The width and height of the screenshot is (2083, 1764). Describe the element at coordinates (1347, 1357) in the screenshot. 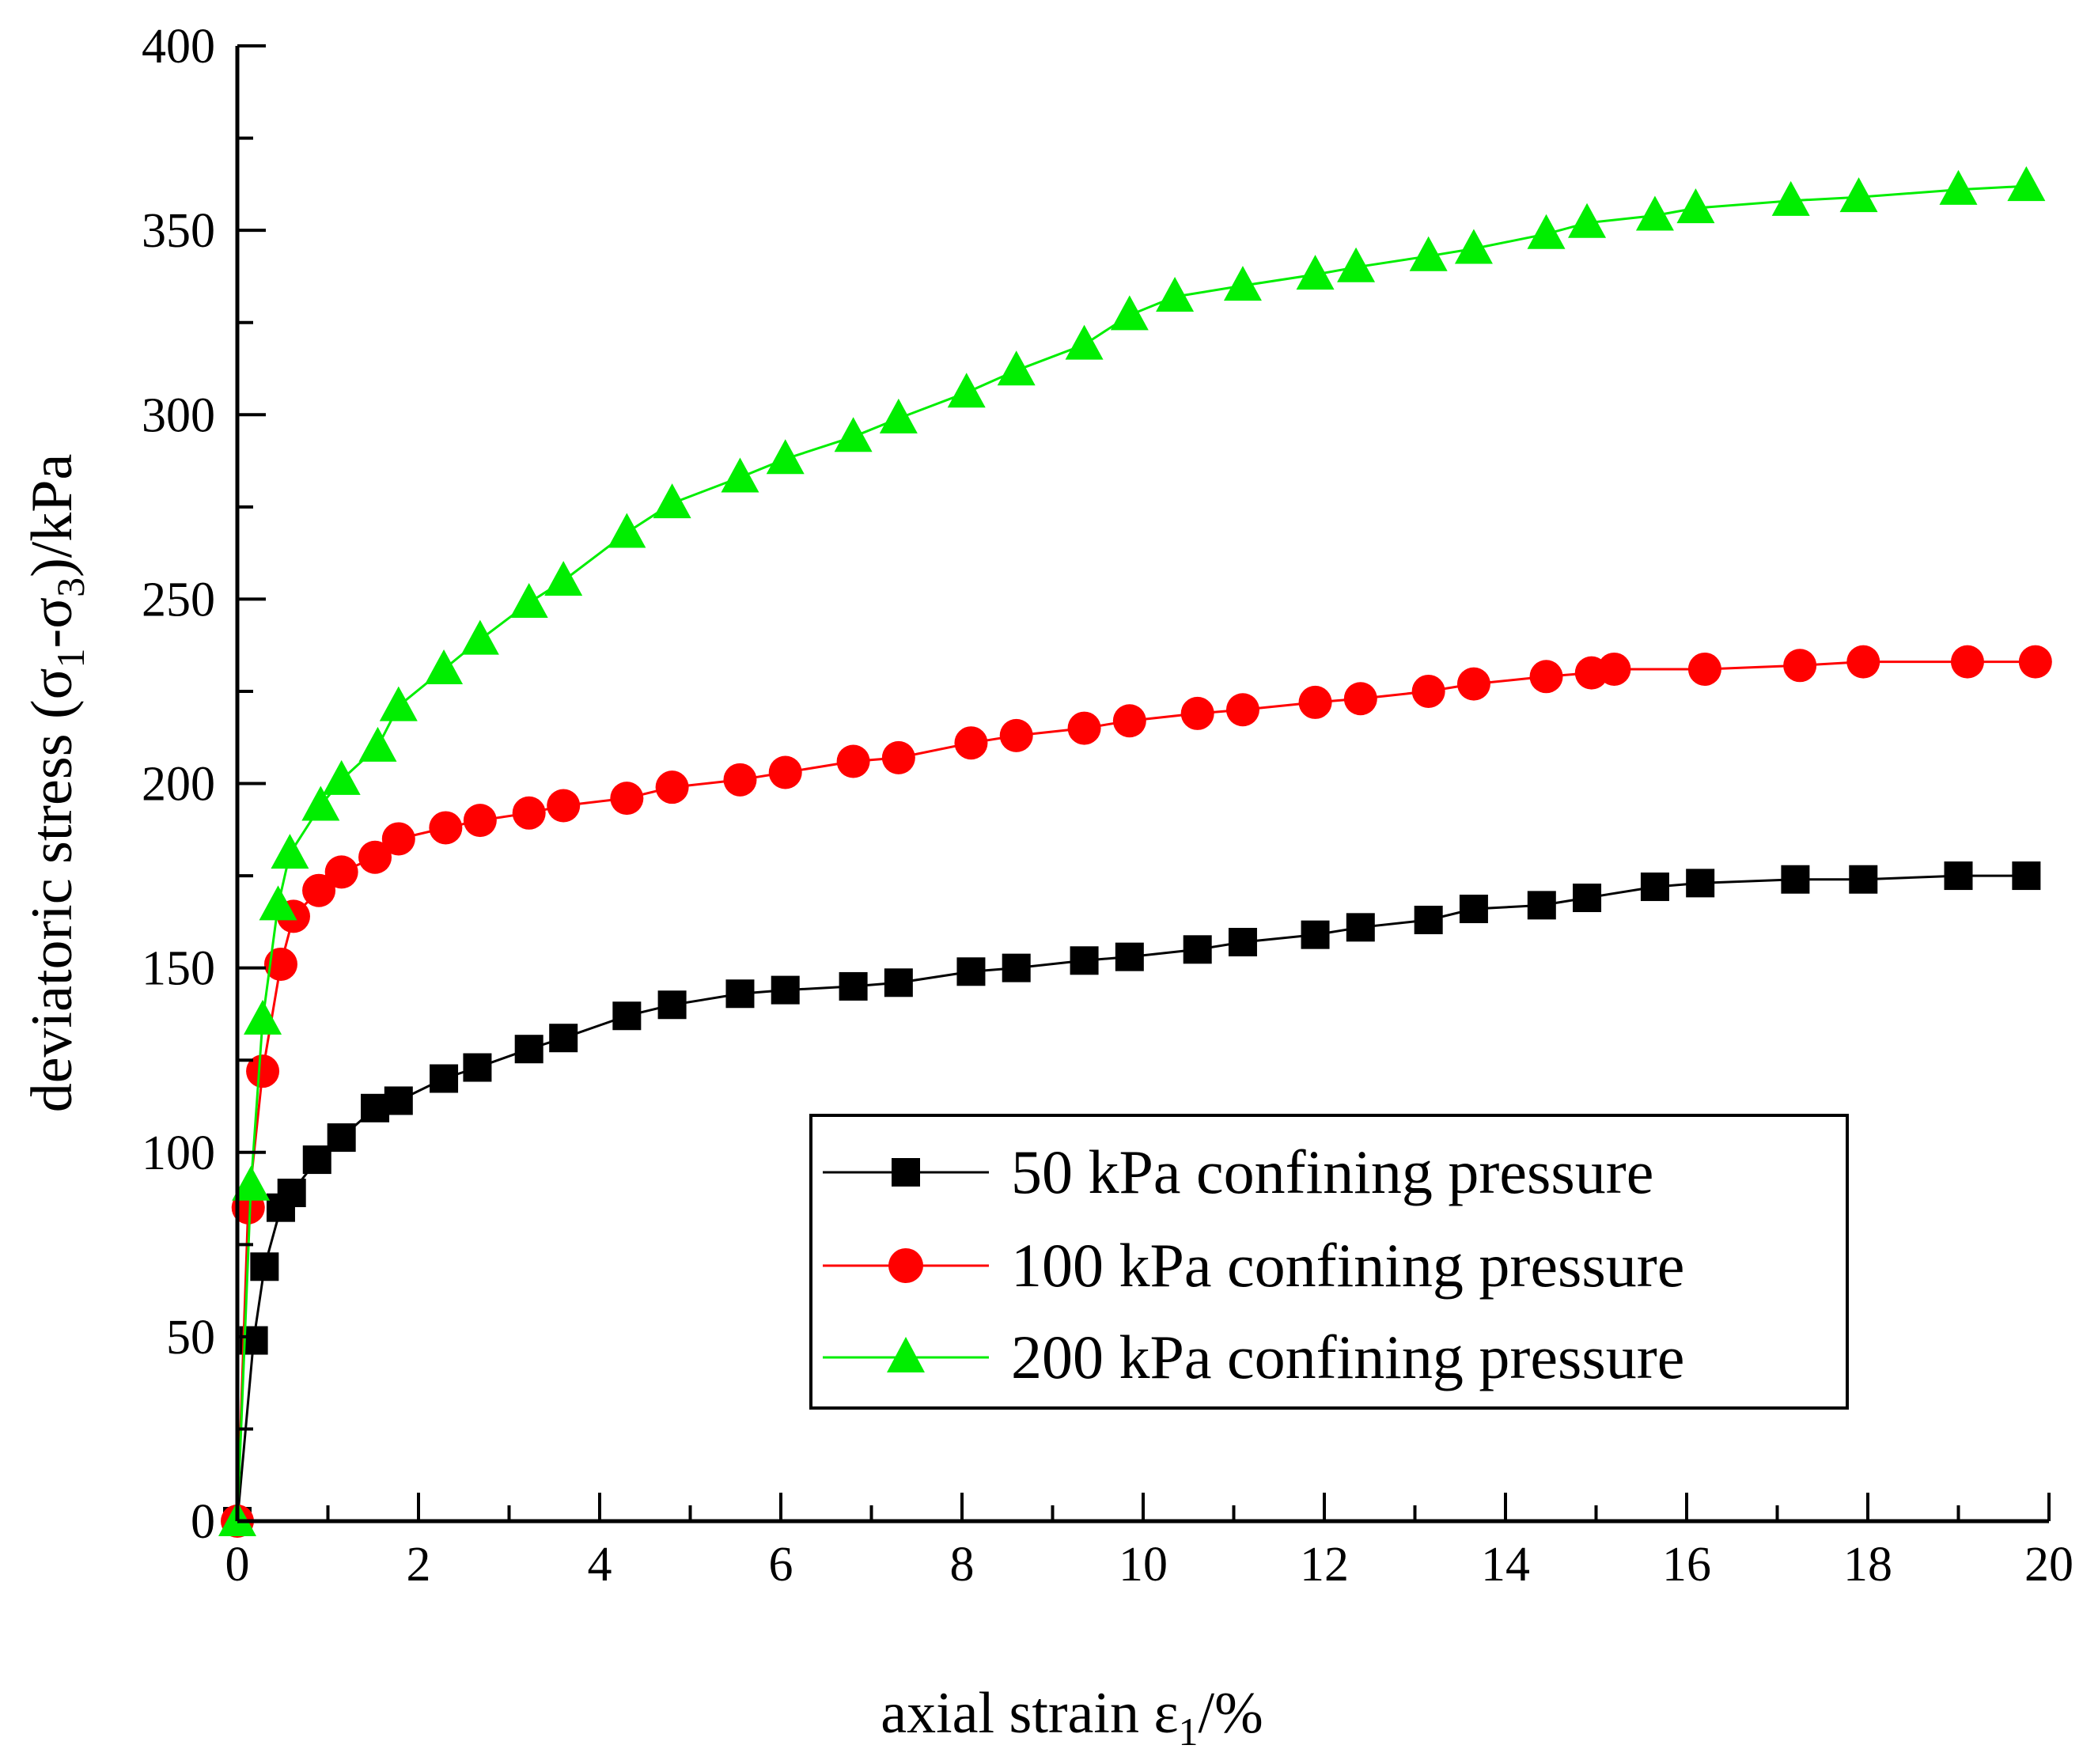

I see `legend-label-200kpa: 200 kPa confining pressure` at that location.